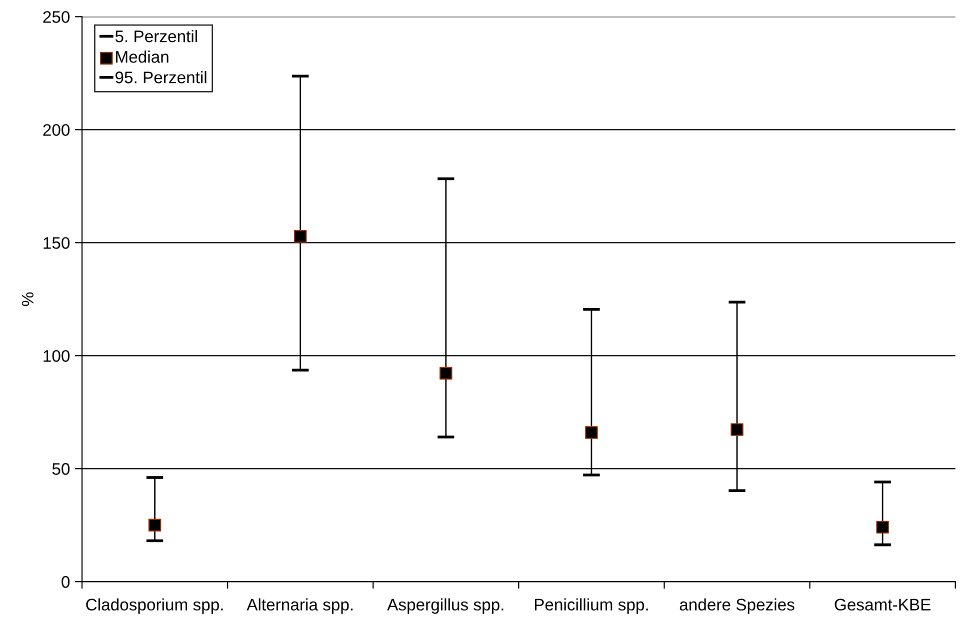 This screenshot has height=642, width=965. Describe the element at coordinates (61, 469) in the screenshot. I see `y-tick-label: 50` at that location.